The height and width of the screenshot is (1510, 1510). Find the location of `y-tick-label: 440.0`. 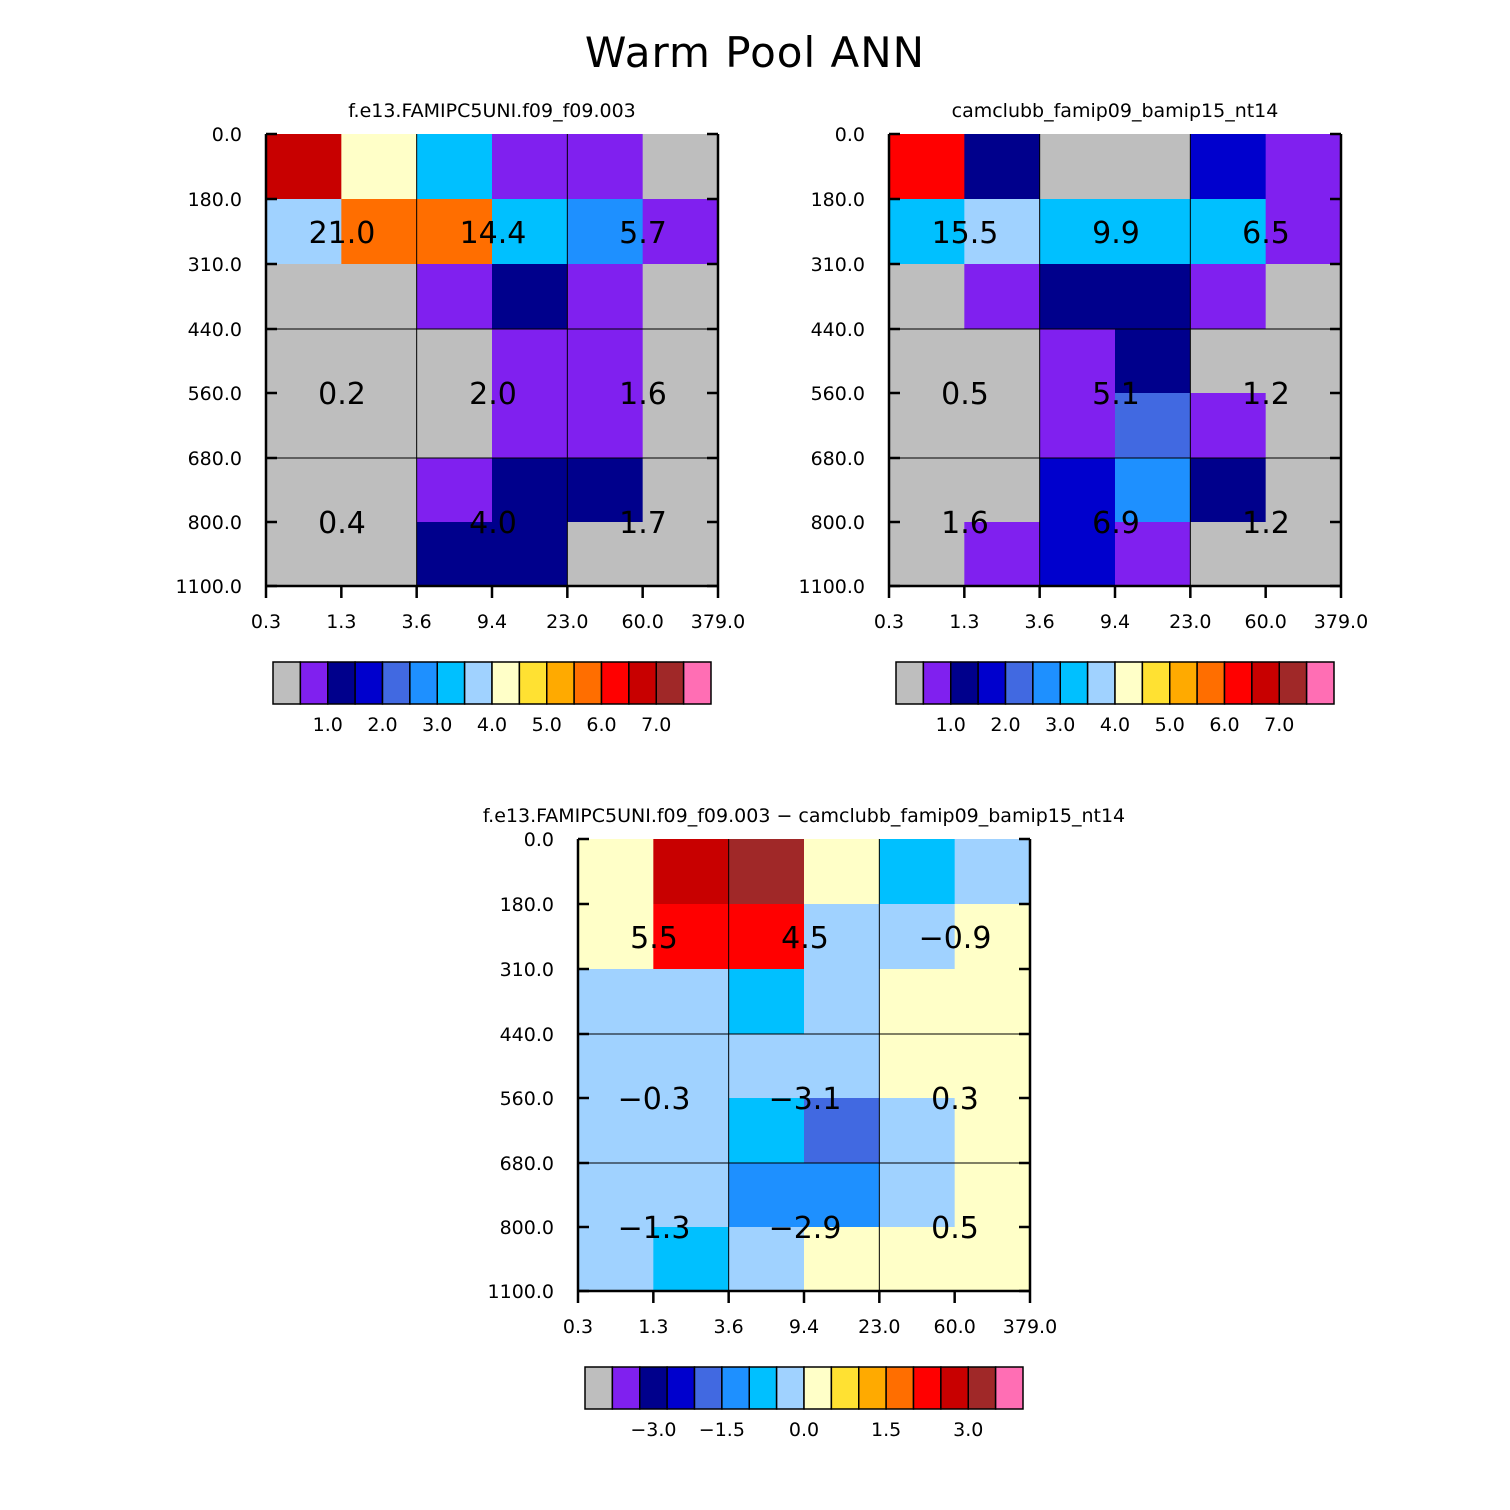

y-tick-label: 440.0 is located at coordinates (215, 330).